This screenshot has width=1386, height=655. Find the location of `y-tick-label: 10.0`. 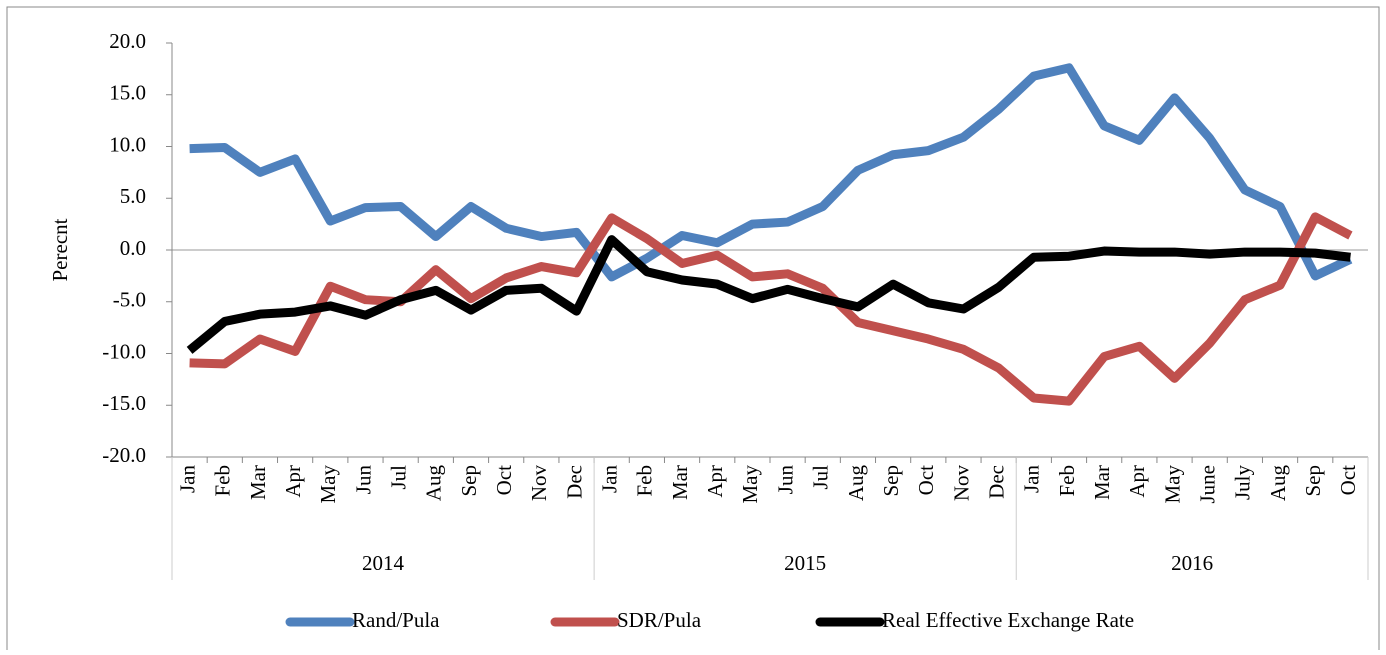

y-tick-label: 10.0 is located at coordinates (127, 144).